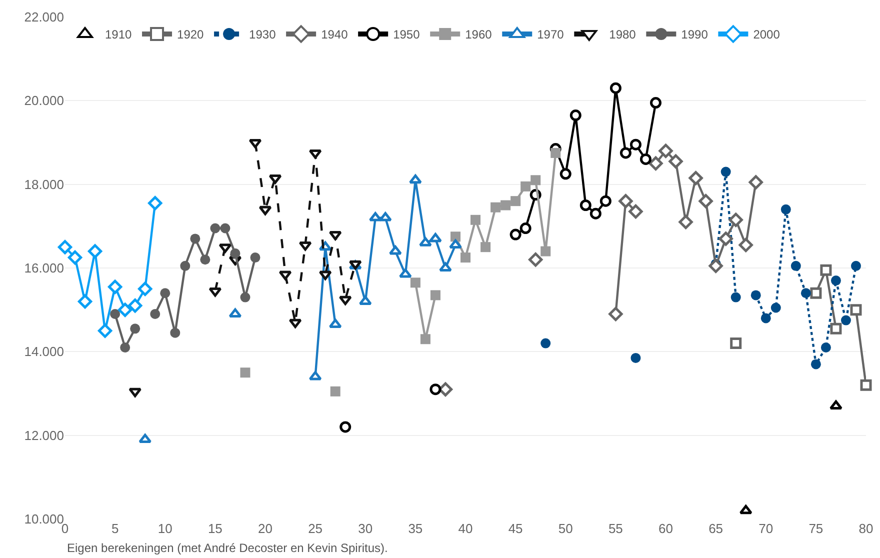 The width and height of the screenshot is (880, 558). I want to click on legend-label: 1980, so click(622, 35).